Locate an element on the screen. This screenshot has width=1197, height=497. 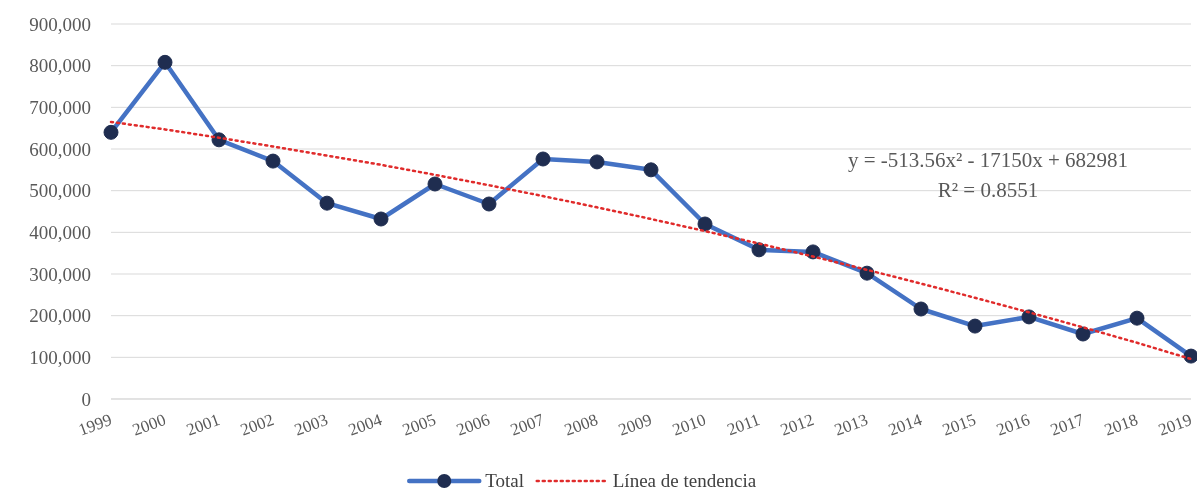
x-tick-label: 2006 is located at coordinates (473, 425).